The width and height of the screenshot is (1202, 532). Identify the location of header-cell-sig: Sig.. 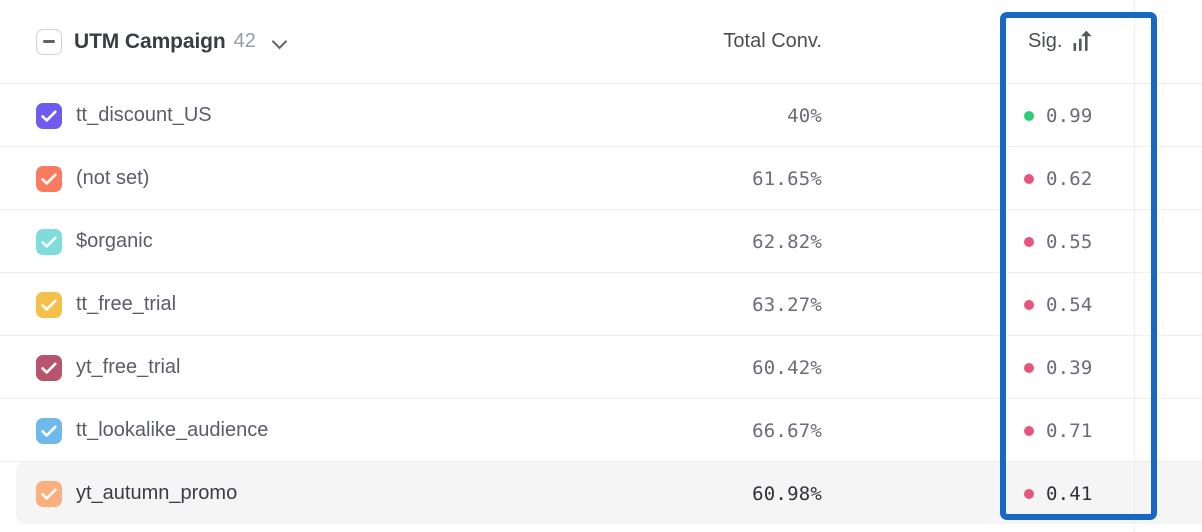
(1067, 41).